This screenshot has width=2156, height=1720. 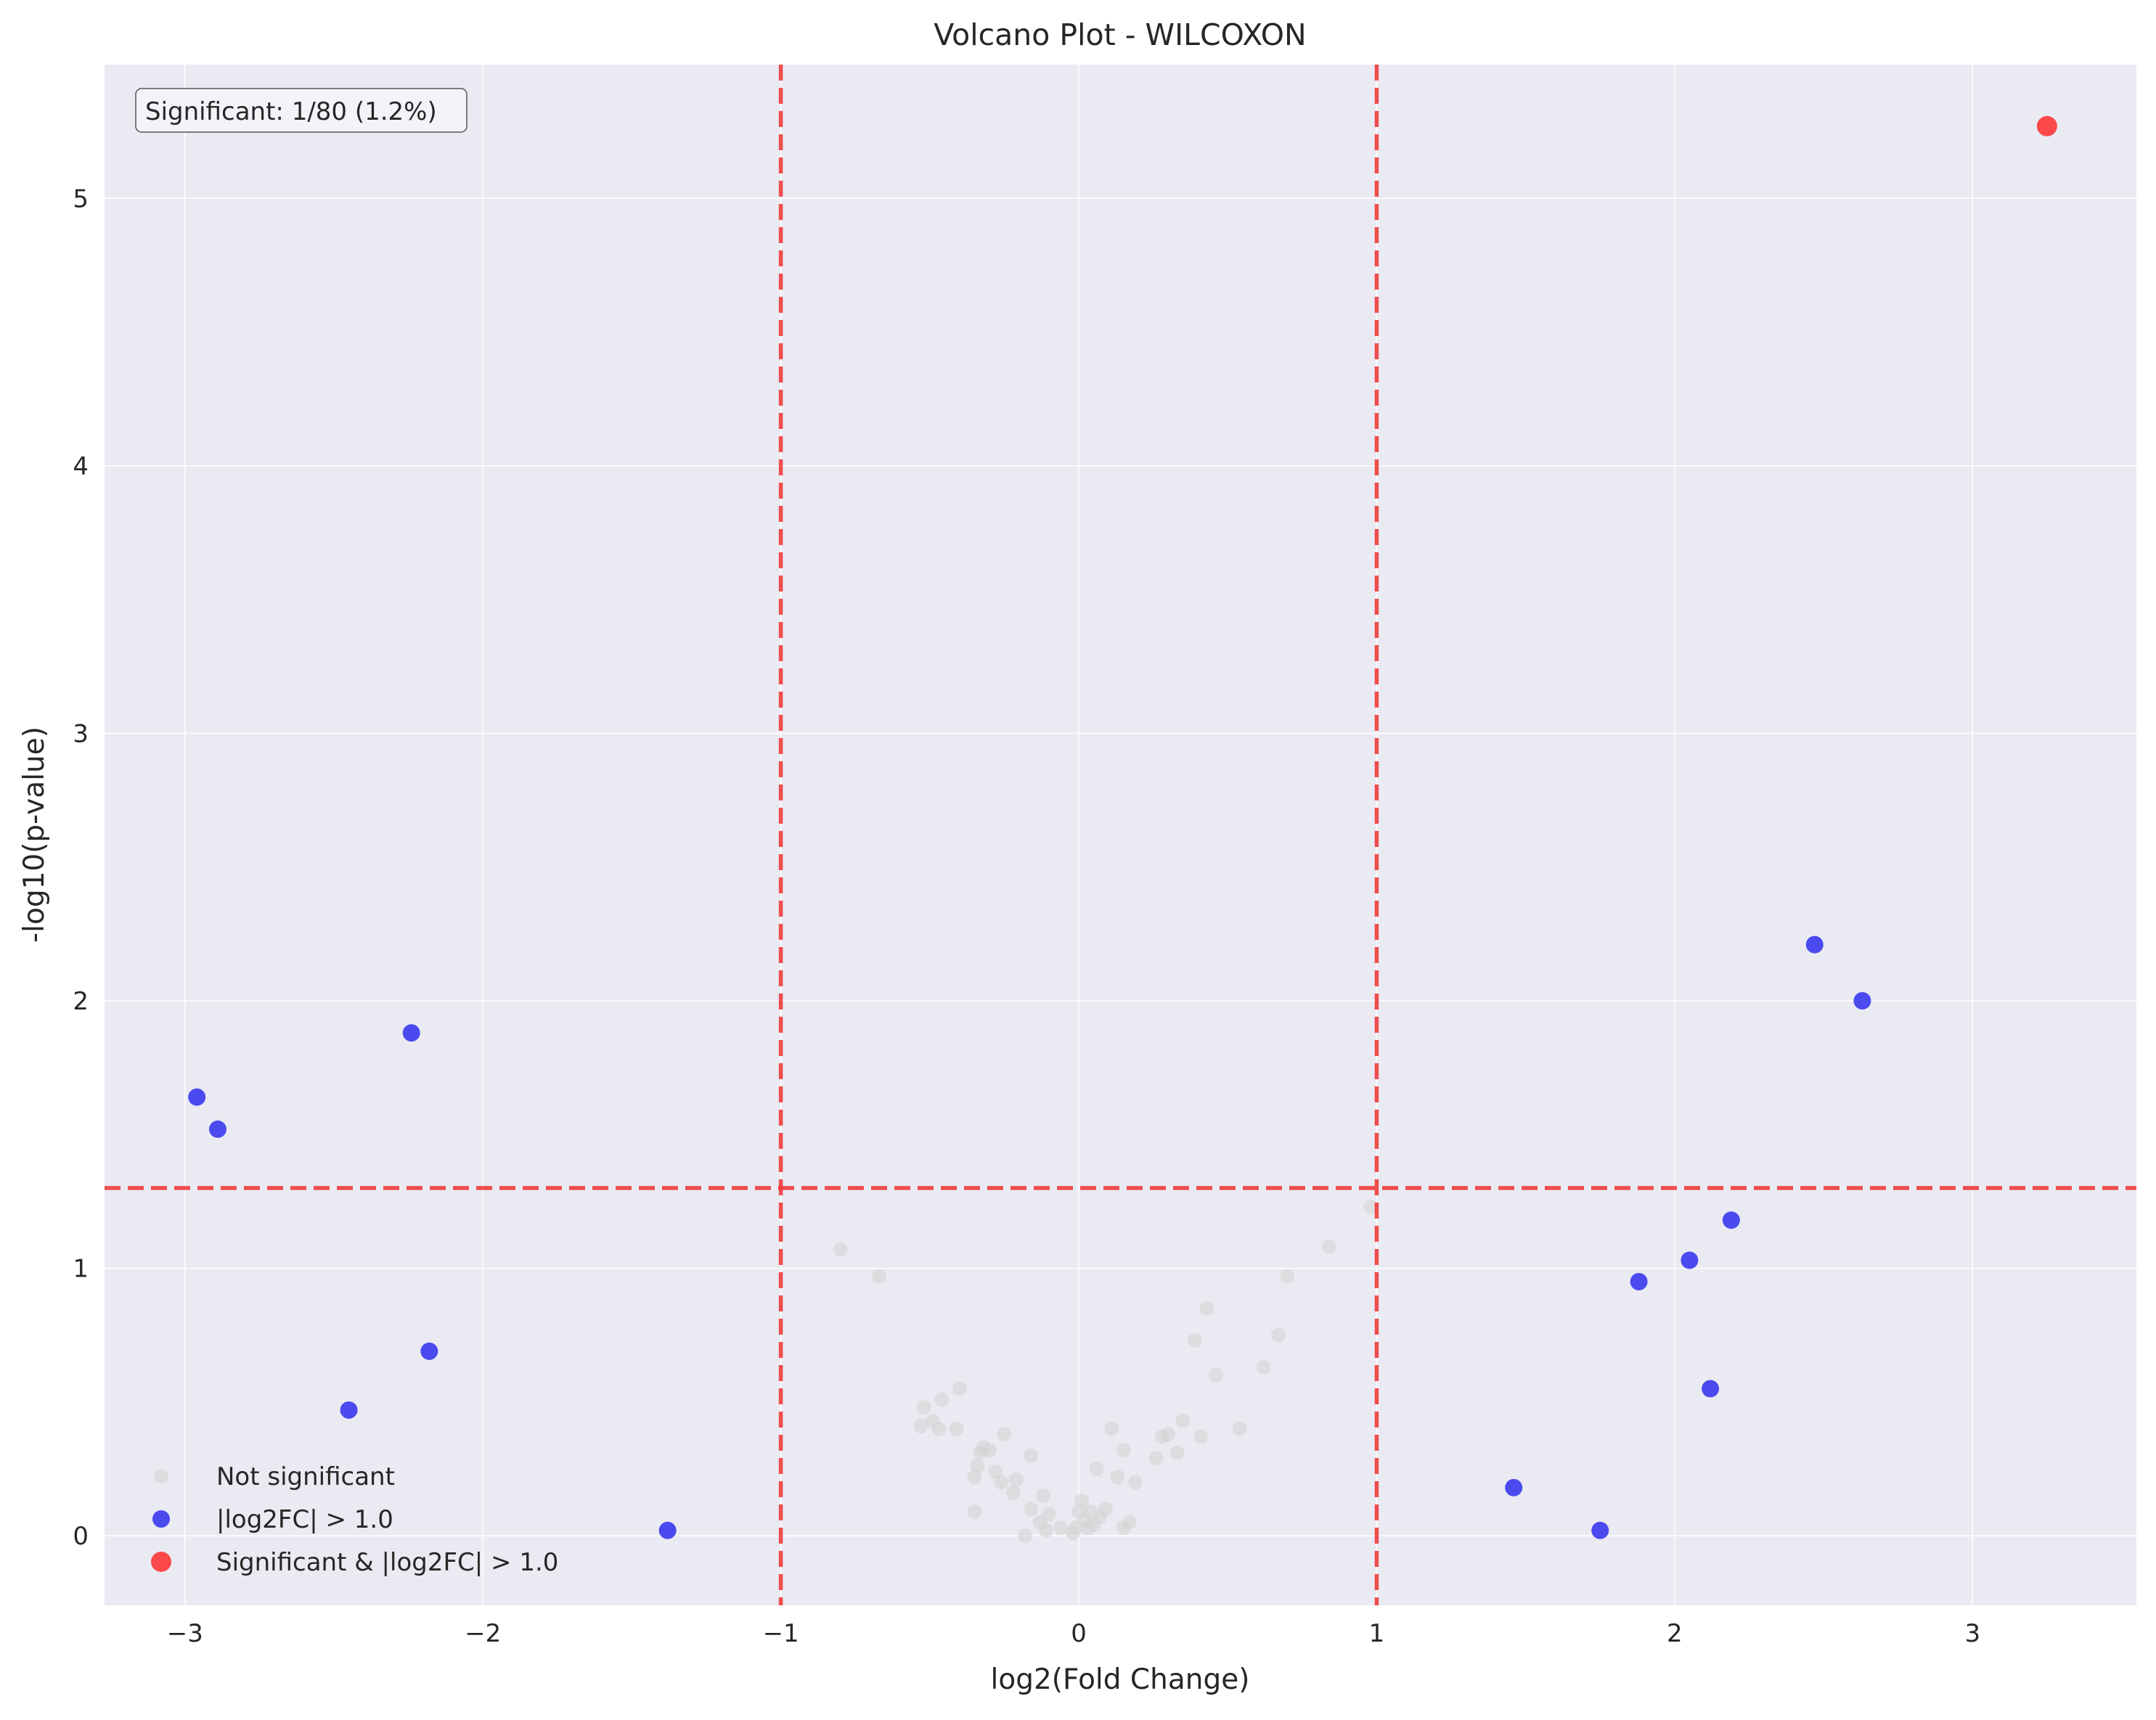 What do you see at coordinates (2047, 125) in the screenshot?
I see `data-point-significant` at bounding box center [2047, 125].